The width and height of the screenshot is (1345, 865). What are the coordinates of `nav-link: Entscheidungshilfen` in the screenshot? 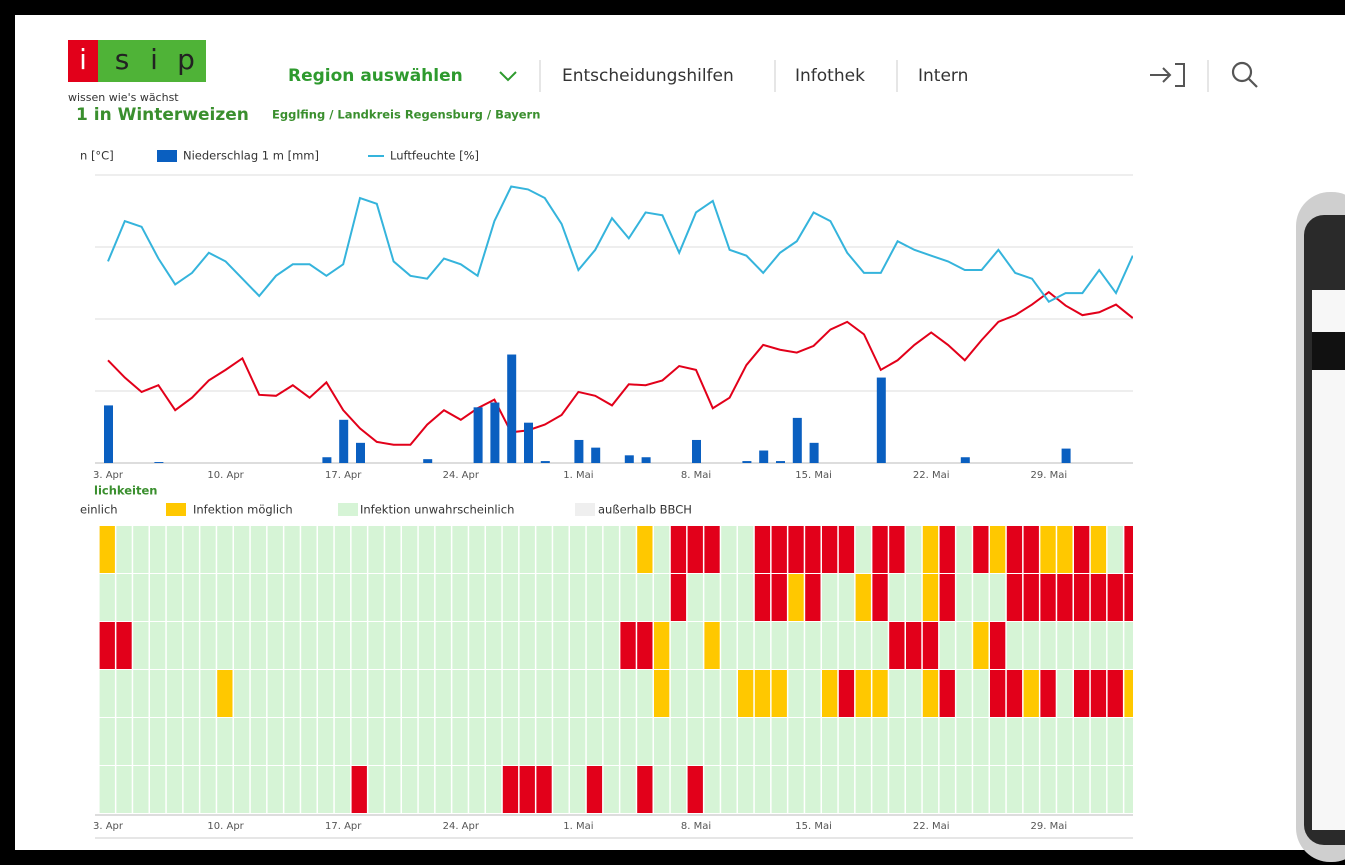 It's located at (648, 76).